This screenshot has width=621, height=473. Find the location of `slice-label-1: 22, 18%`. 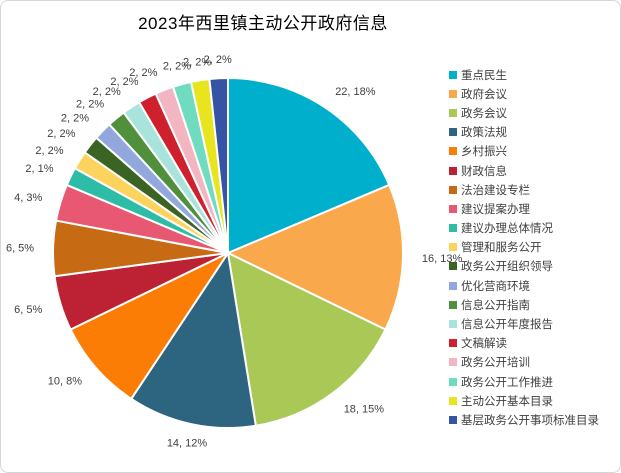

slice-label-1: 22, 18% is located at coordinates (355, 92).